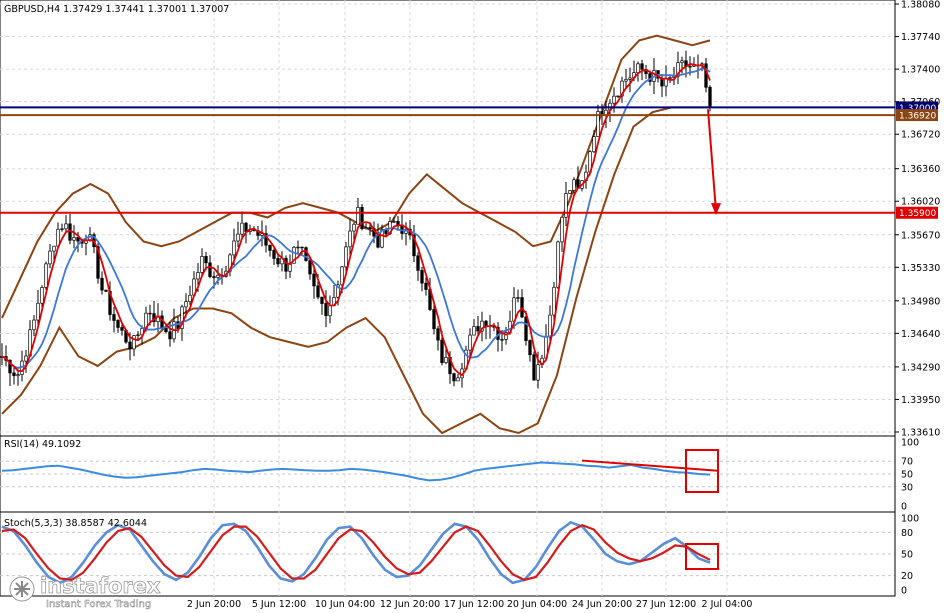  Describe the element at coordinates (22, 589) in the screenshot. I see `instaforex-logo` at that location.